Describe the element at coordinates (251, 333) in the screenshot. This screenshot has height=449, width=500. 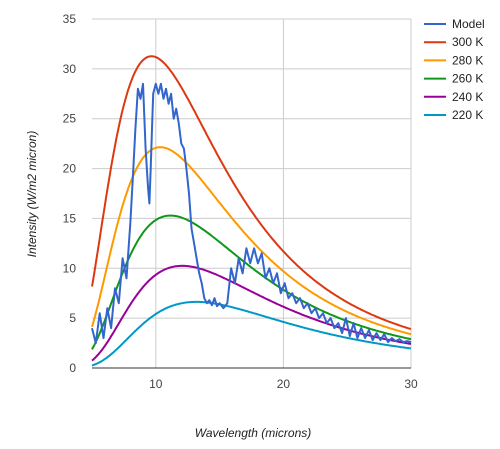
I see `series-line-220k` at that location.